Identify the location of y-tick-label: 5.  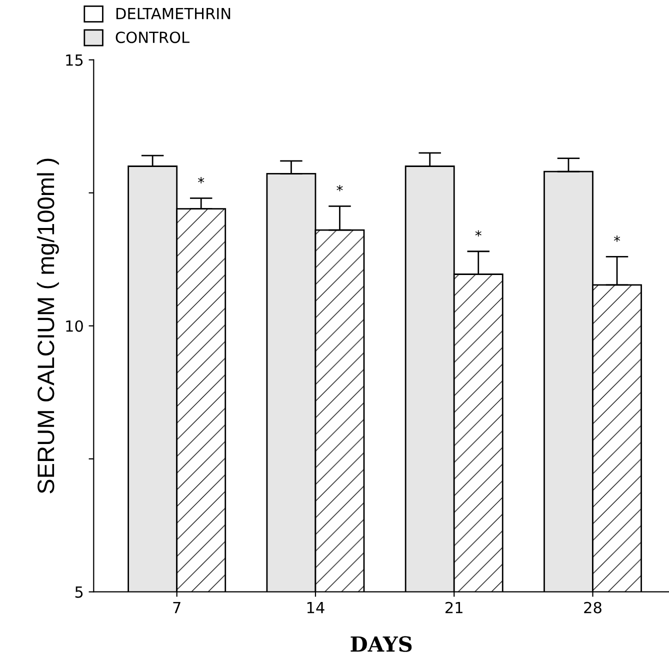
(79, 592).